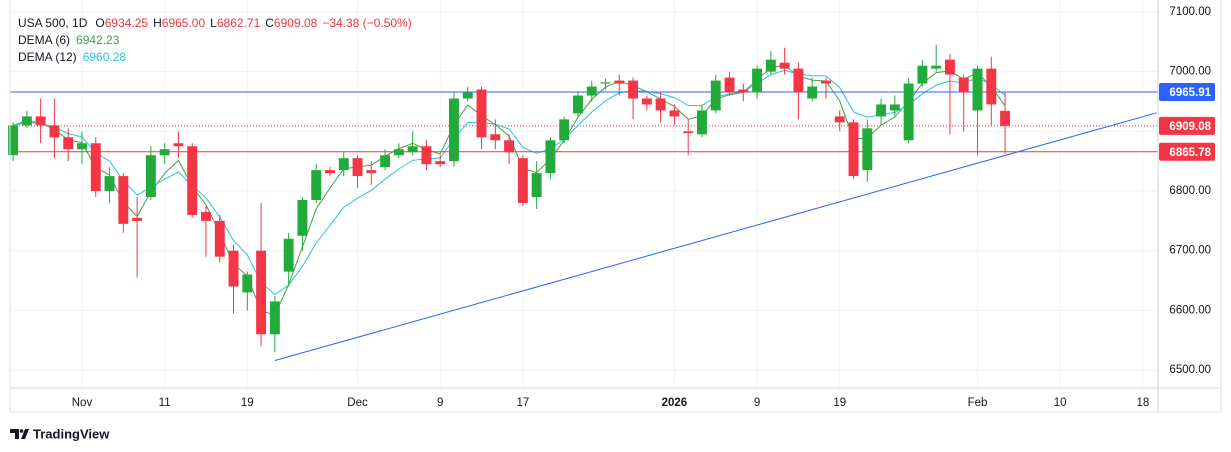 The image size is (1231, 452). I want to click on y-tick-label: 6700.00, so click(1190, 251).